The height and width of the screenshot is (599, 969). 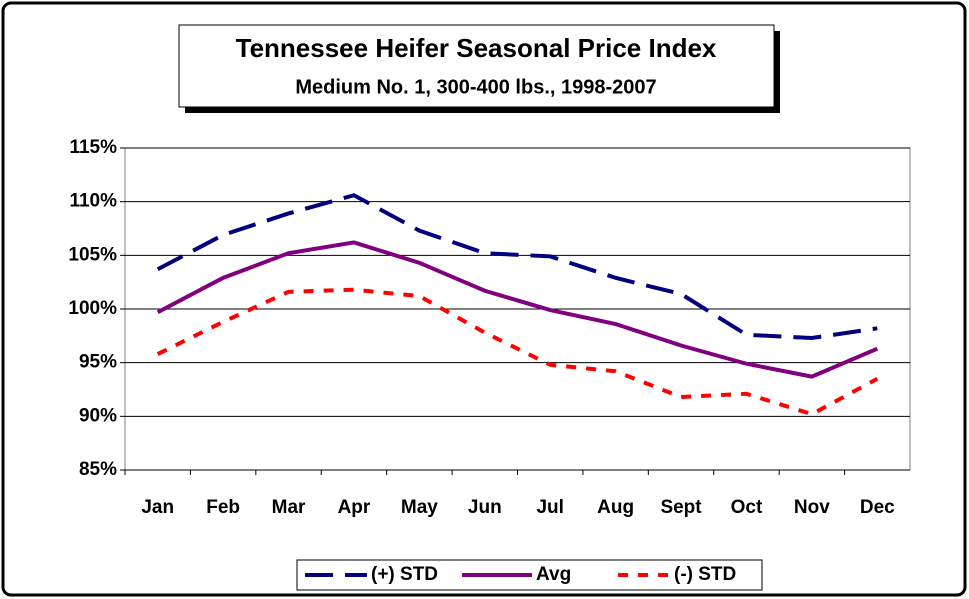 What do you see at coordinates (476, 48) in the screenshot?
I see `chart-title: Tennessee Heifer Seasonal Price Index` at bounding box center [476, 48].